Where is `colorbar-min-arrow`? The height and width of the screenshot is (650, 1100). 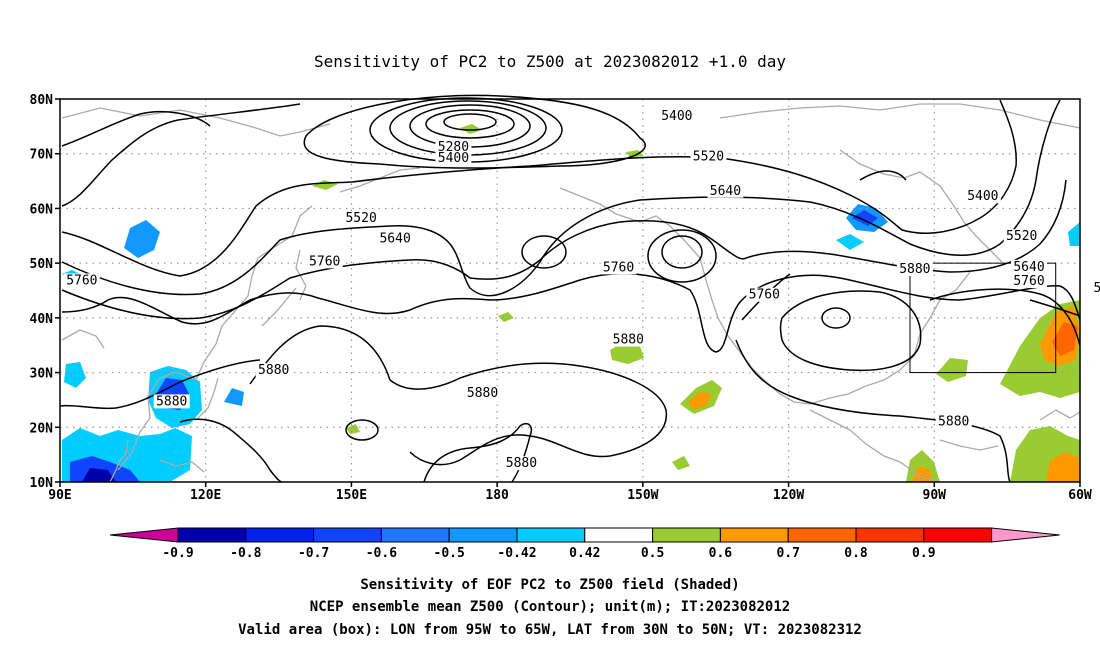 colorbar-min-arrow is located at coordinates (144, 535).